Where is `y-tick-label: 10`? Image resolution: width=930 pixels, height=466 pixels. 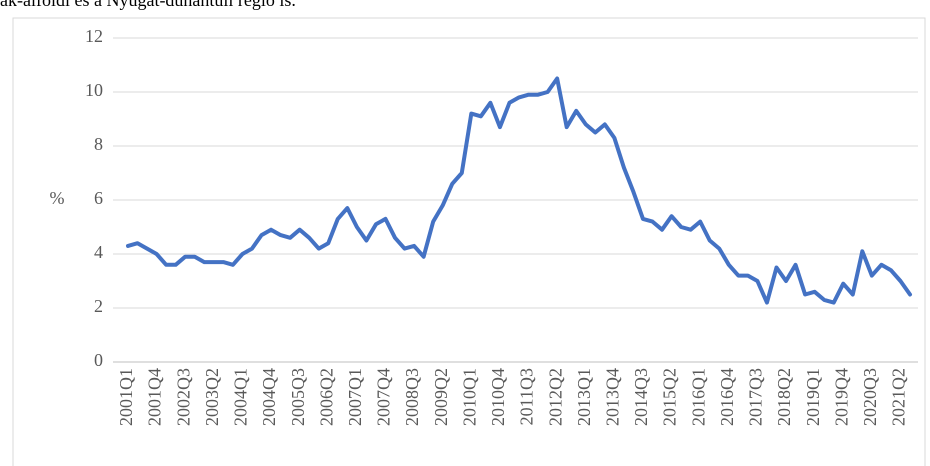 y-tick-label: 10 is located at coordinates (94, 90).